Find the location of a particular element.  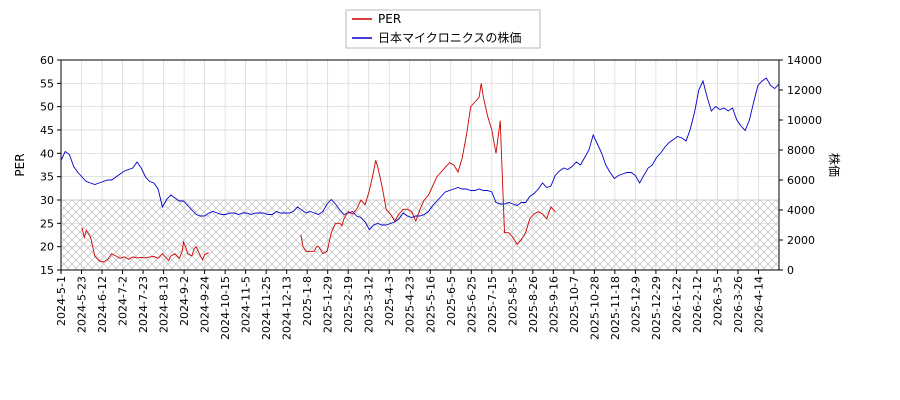

legend-box is located at coordinates (443, 29).